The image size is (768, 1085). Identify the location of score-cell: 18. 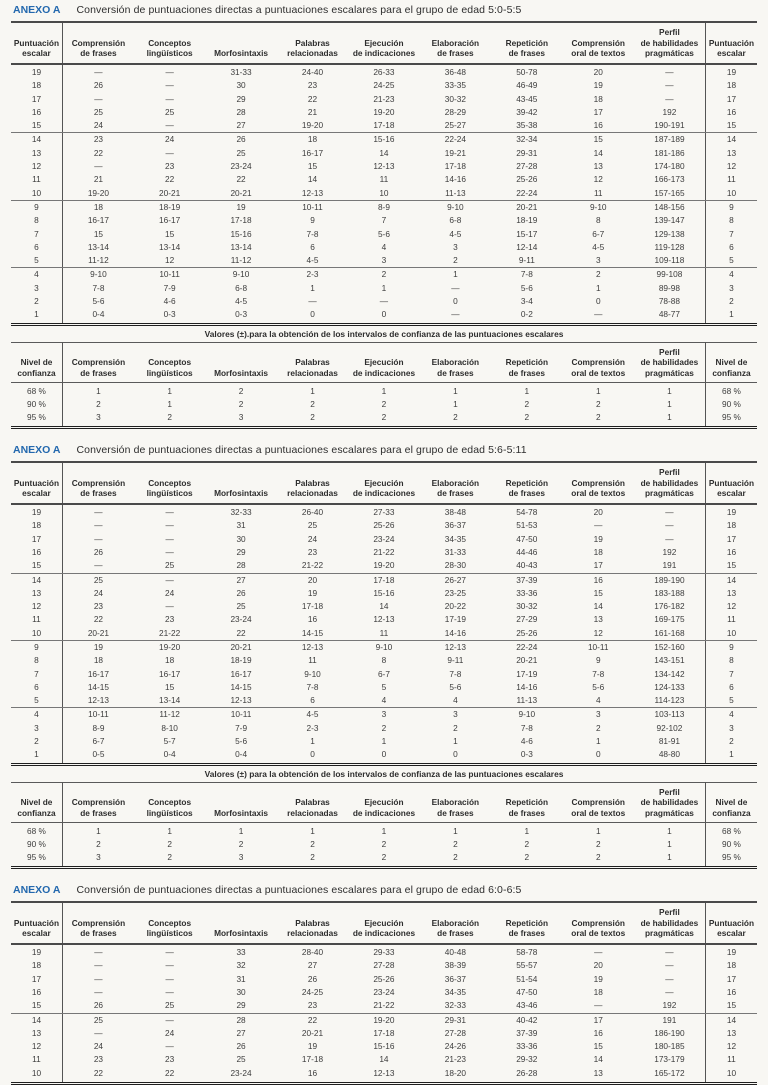
(598, 991).